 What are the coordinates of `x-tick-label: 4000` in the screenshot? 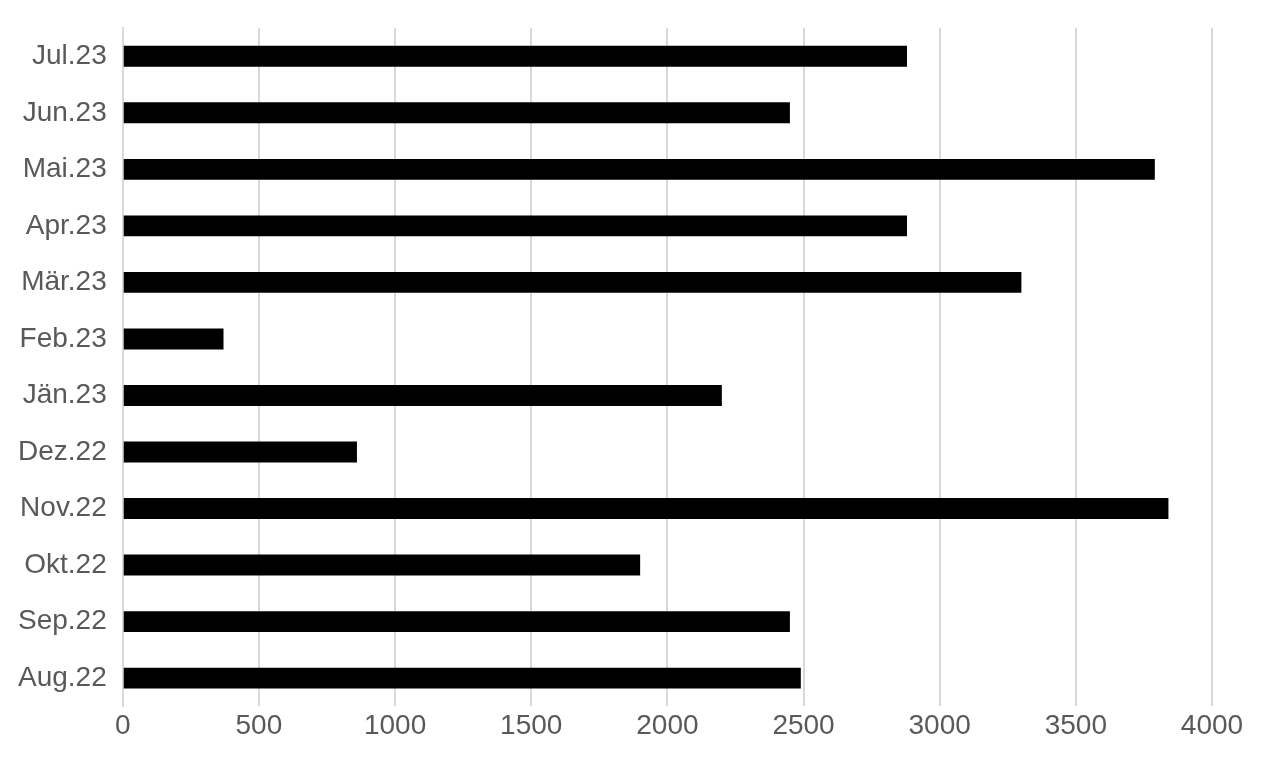 It's located at (1212, 724).